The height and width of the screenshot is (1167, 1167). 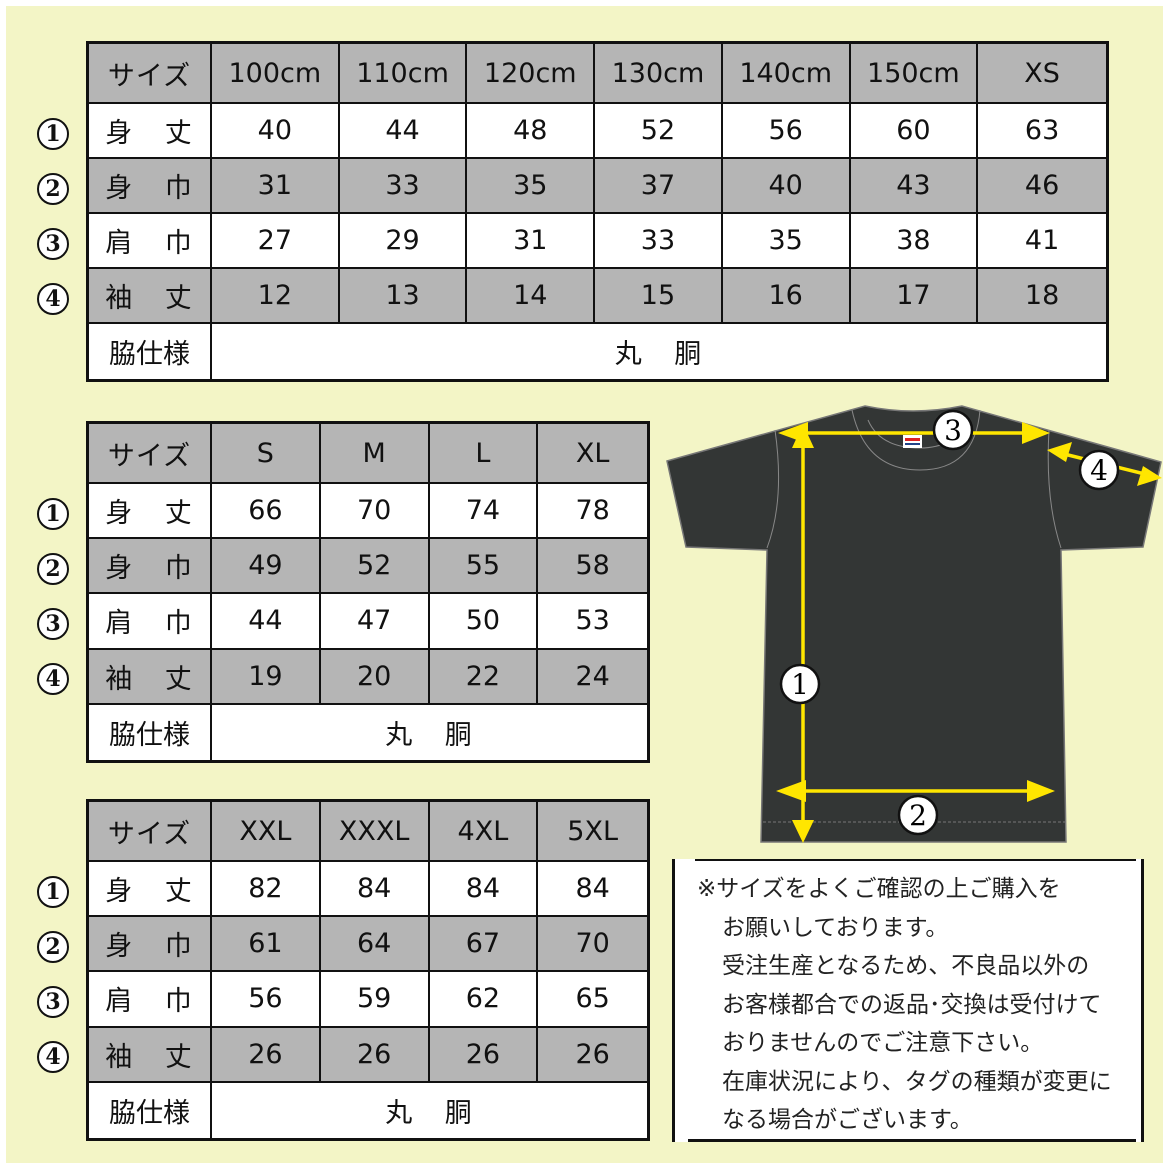 What do you see at coordinates (375, 453) in the screenshot?
I see `size-column-header: M` at bounding box center [375, 453].